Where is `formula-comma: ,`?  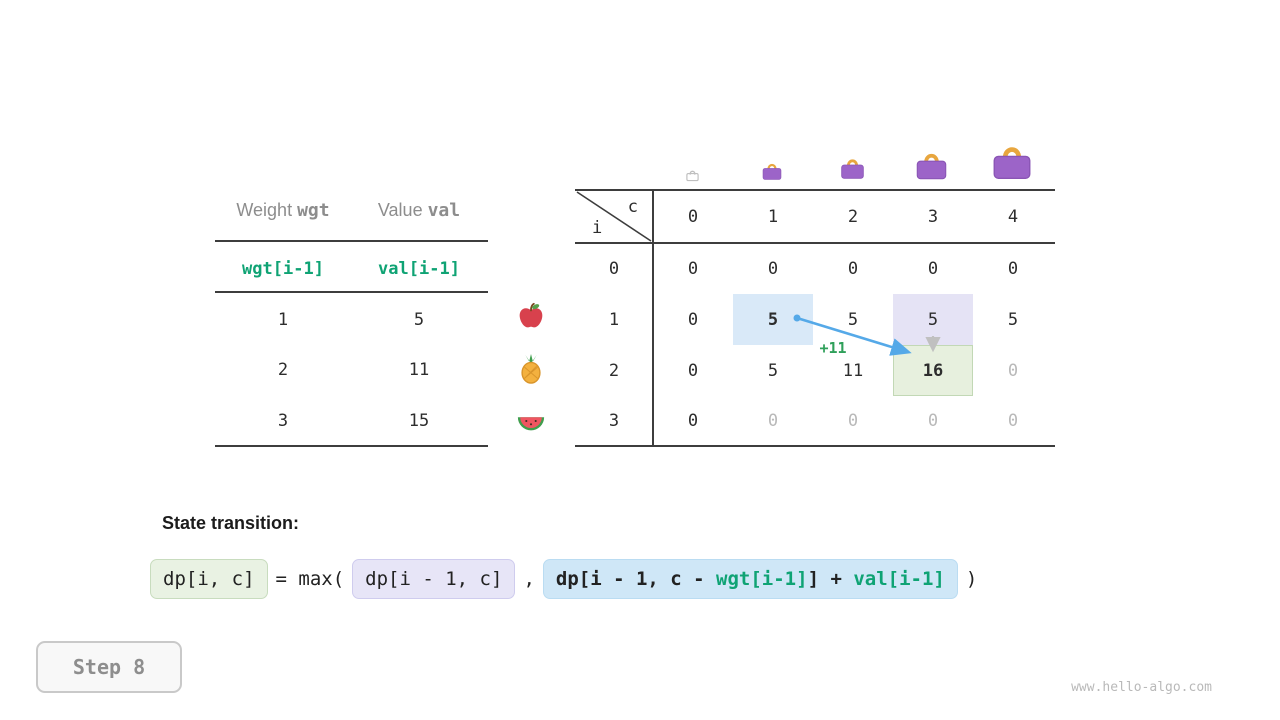
formula-comma: , is located at coordinates (529, 579).